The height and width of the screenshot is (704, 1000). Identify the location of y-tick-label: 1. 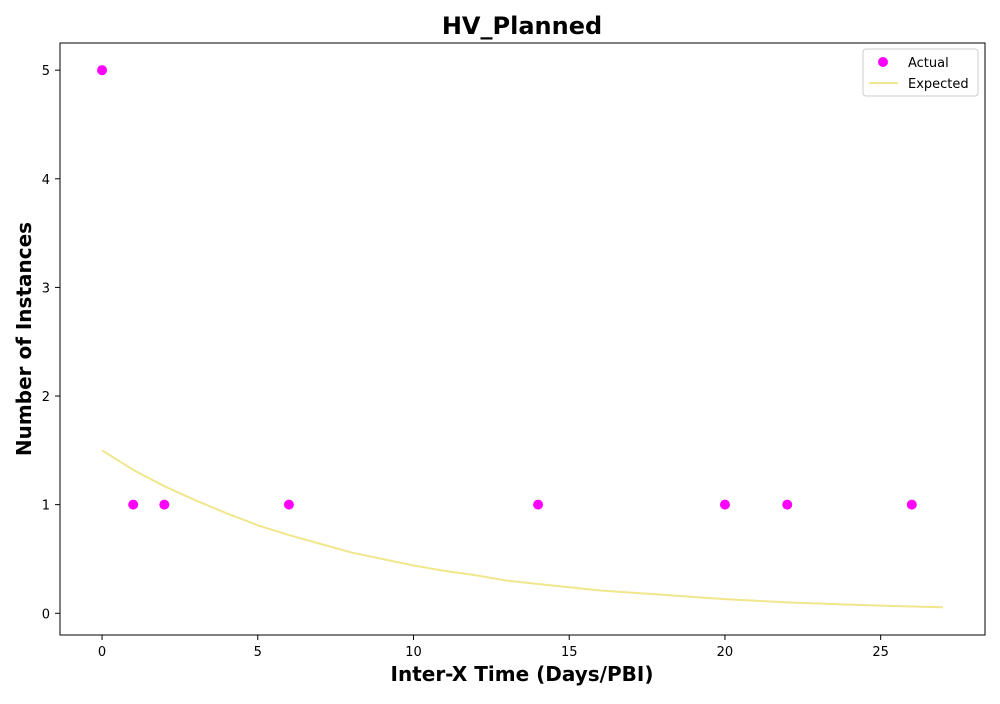
(46, 506).